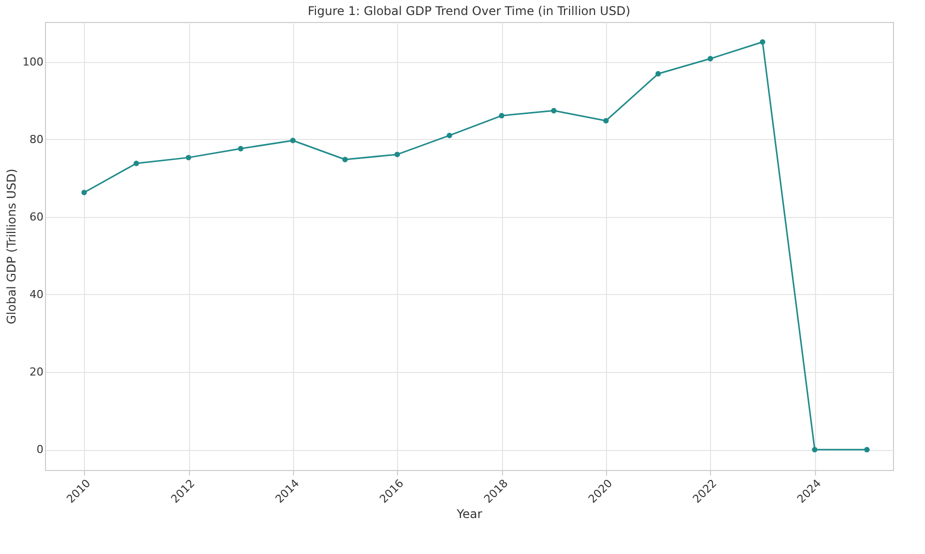 Image resolution: width=925 pixels, height=554 pixels. I want to click on x-axis-title: Year, so click(469, 514).